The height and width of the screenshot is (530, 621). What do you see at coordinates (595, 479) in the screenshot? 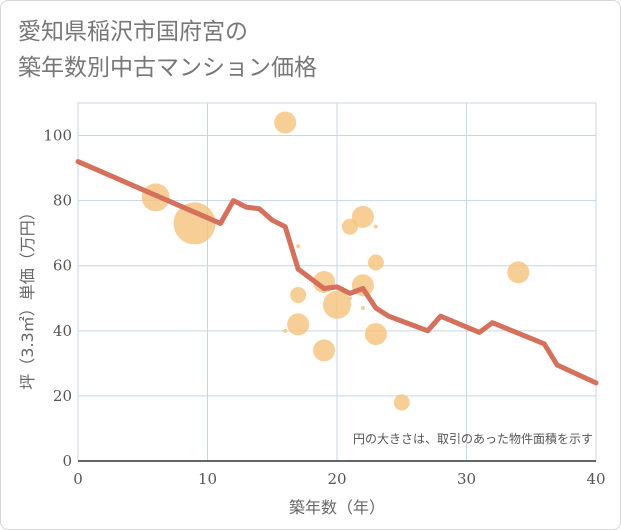
I see `x-tick-label: 40` at bounding box center [595, 479].